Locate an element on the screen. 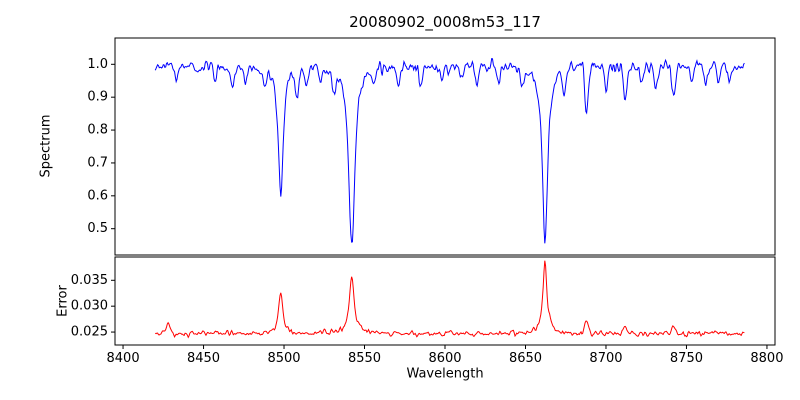 The width and height of the screenshot is (800, 400). y-tick-label: 0.9 is located at coordinates (97, 97).